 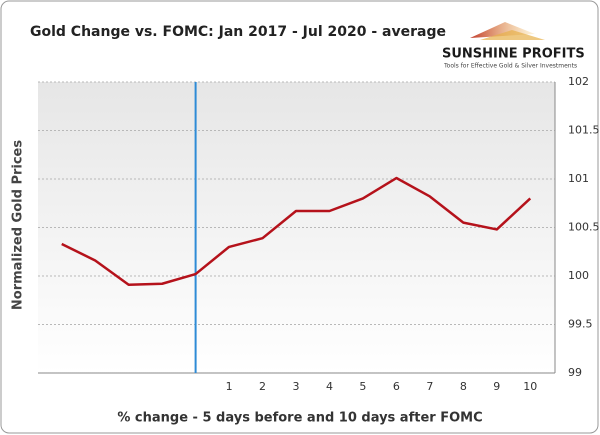 I want to click on y-tick-label: 99.5, so click(x=580, y=324).